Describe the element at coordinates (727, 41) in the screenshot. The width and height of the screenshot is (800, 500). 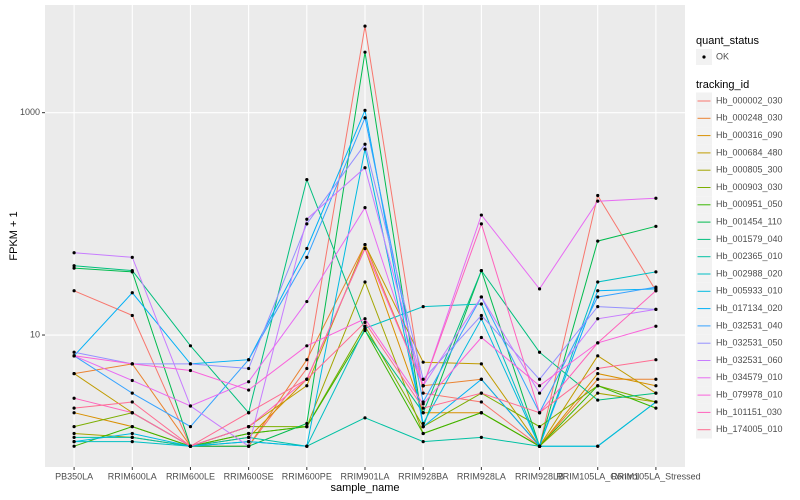
I see `point-legend-title: quant_status` at that location.